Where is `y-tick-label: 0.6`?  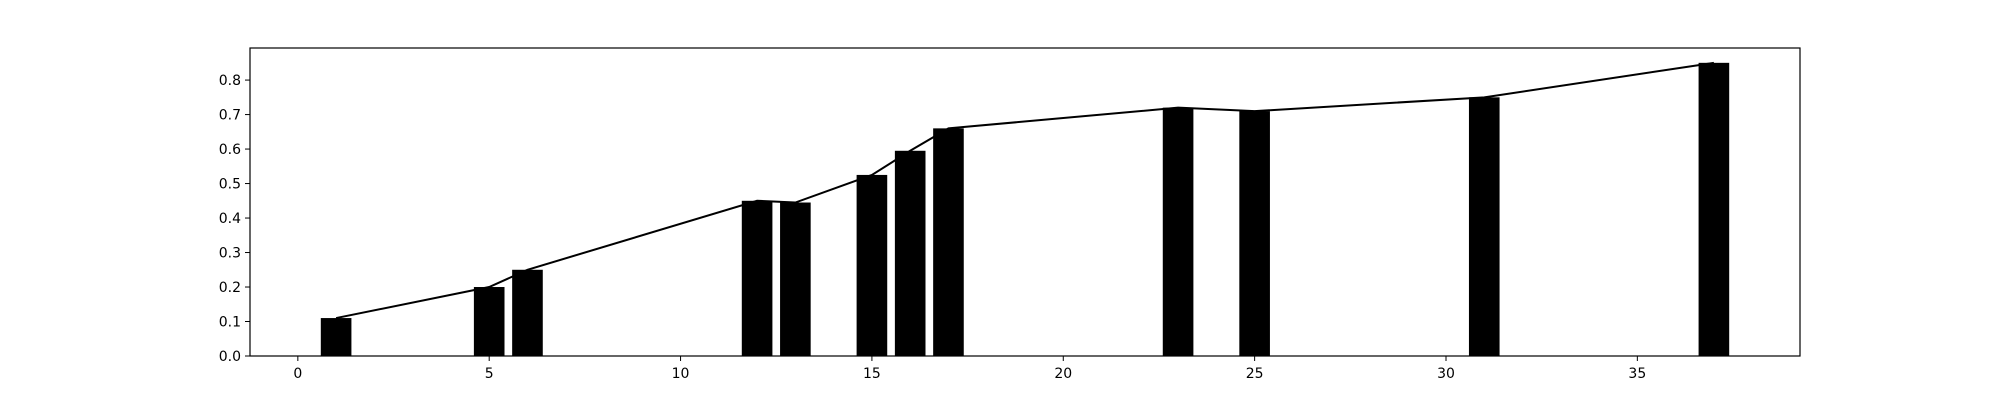 y-tick-label: 0.6 is located at coordinates (230, 150).